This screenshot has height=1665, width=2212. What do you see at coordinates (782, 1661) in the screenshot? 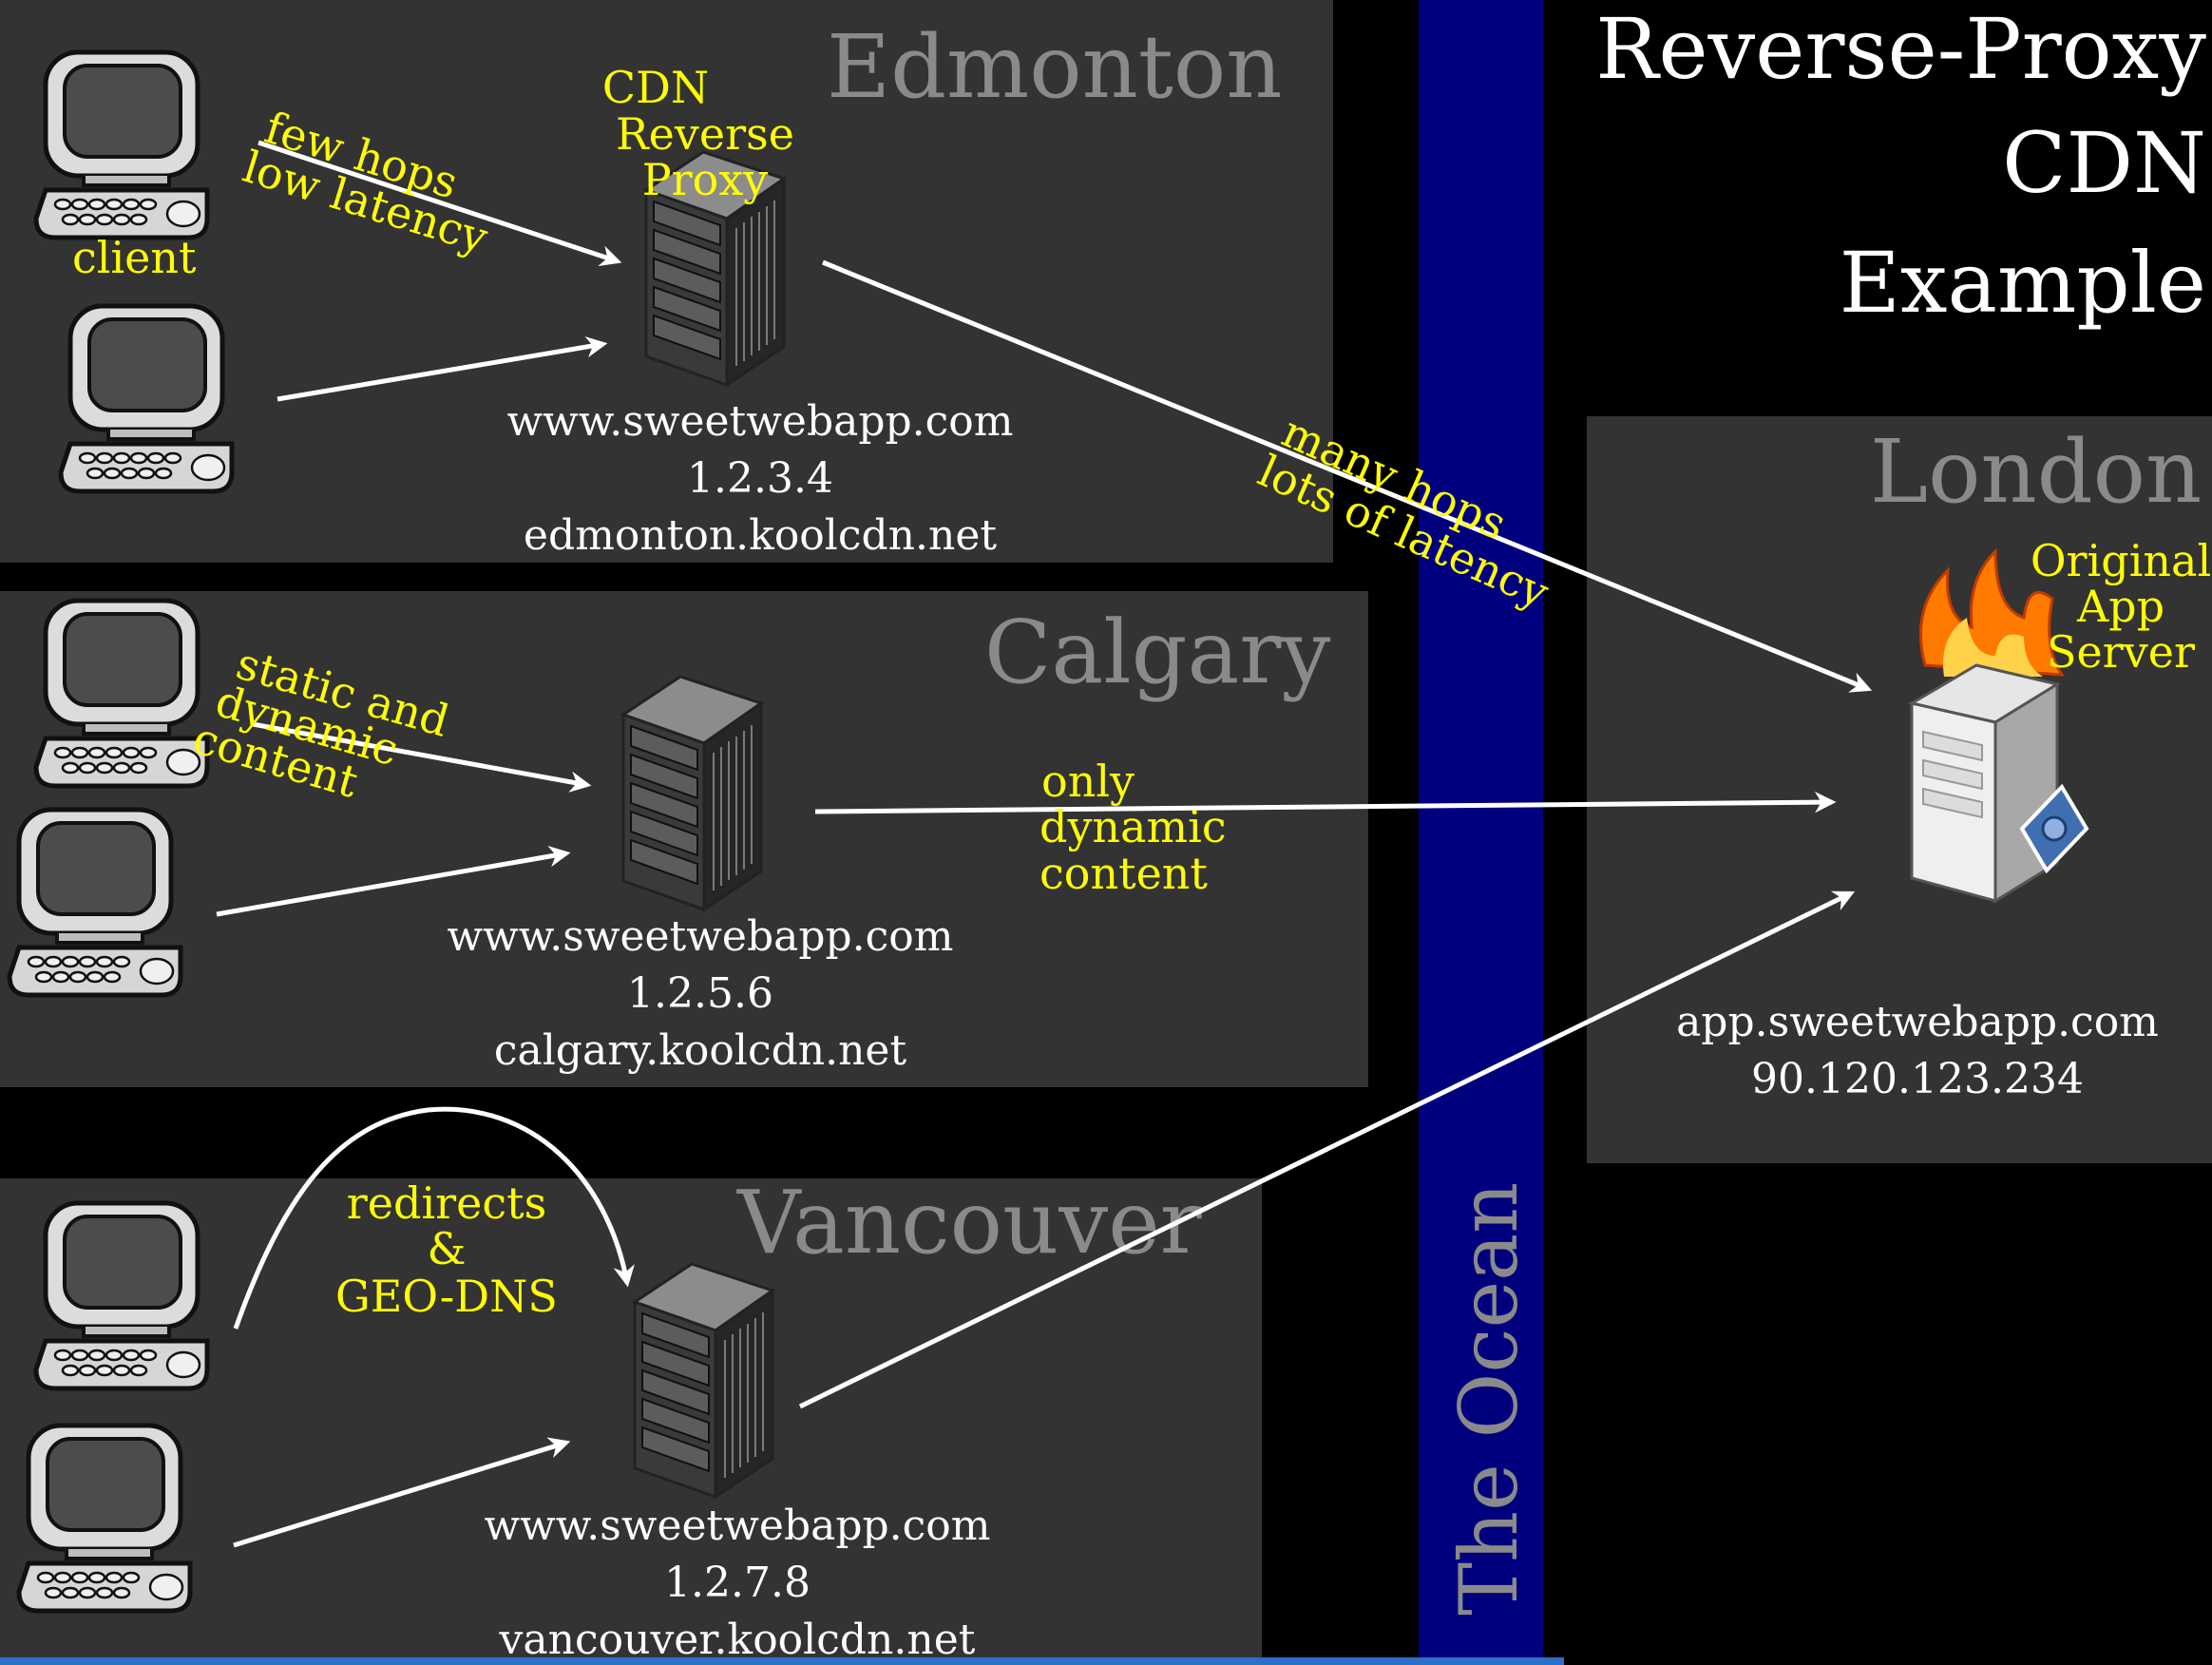
I see `bottom-bar` at bounding box center [782, 1661].